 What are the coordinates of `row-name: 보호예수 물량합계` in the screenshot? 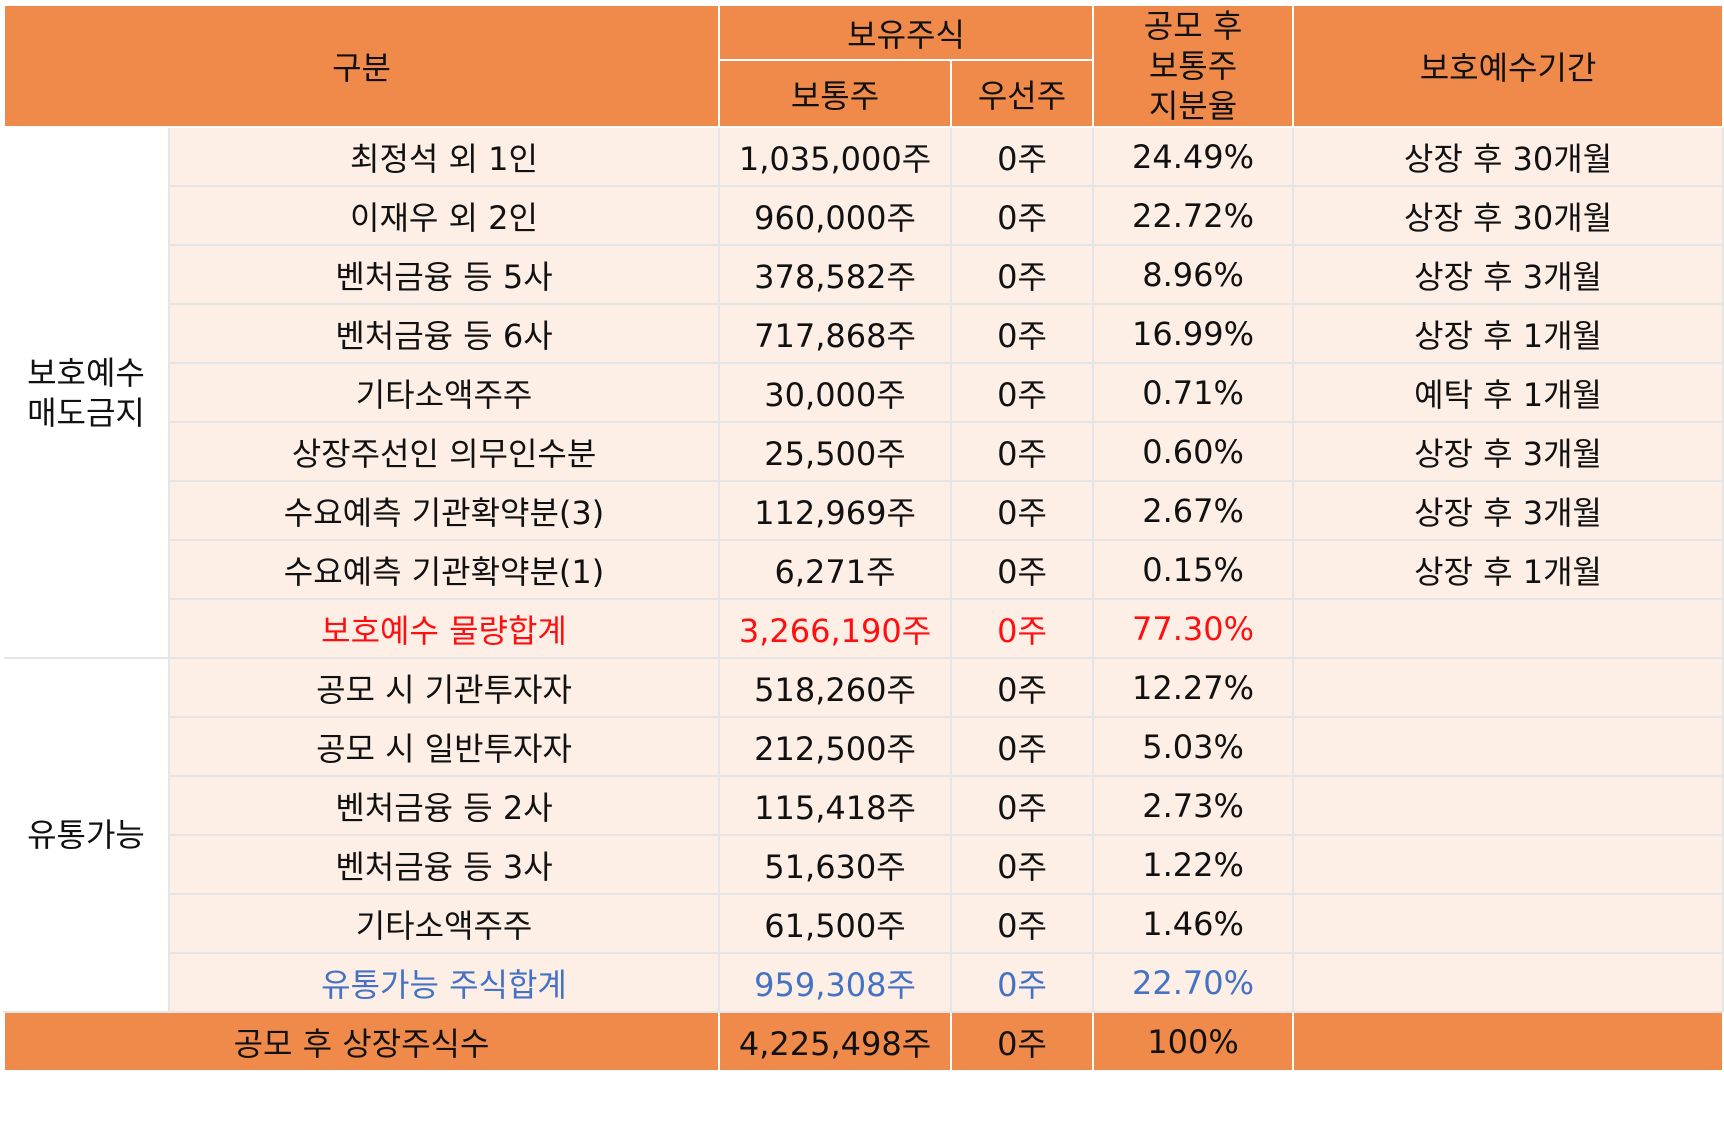 It's located at (444, 628).